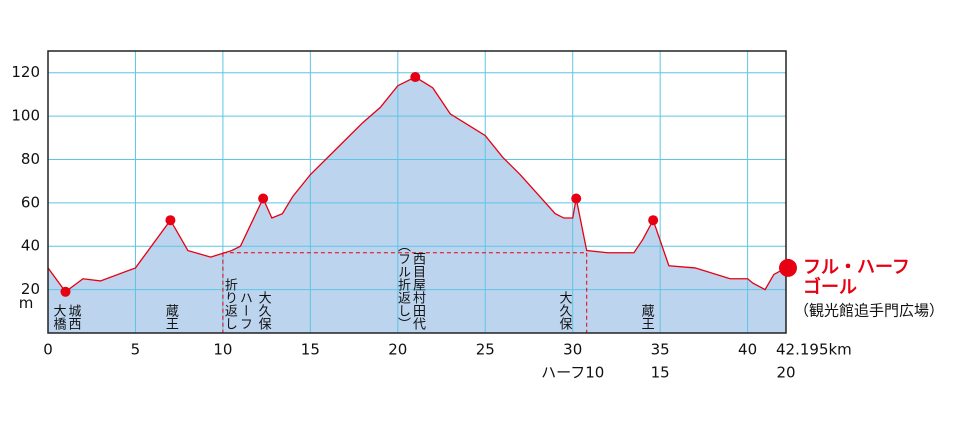  I want to click on place-label: 西目屋村田代, so click(418, 291).